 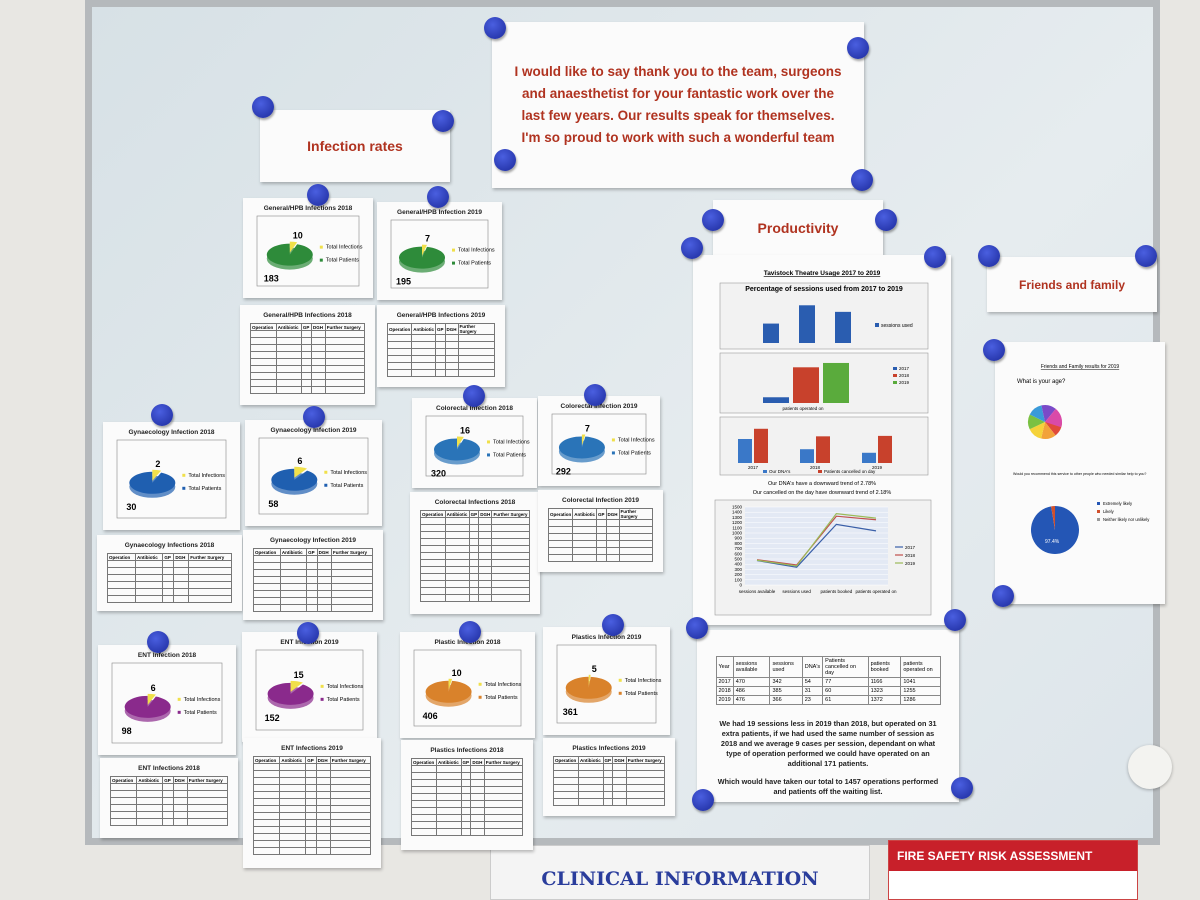 I want to click on question: What is your age?, so click(x=1041, y=382).